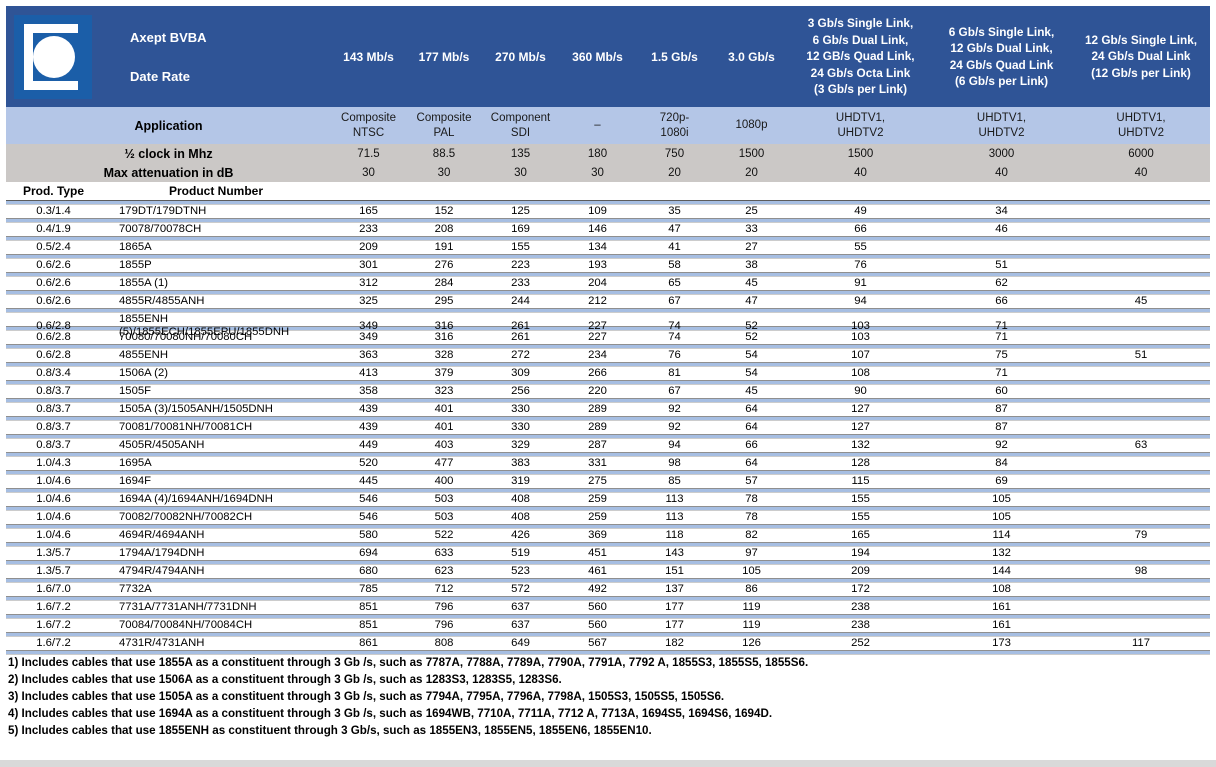 The width and height of the screenshot is (1216, 767). Describe the element at coordinates (674, 445) in the screenshot. I see `attenuation-value-cell: 94` at that location.